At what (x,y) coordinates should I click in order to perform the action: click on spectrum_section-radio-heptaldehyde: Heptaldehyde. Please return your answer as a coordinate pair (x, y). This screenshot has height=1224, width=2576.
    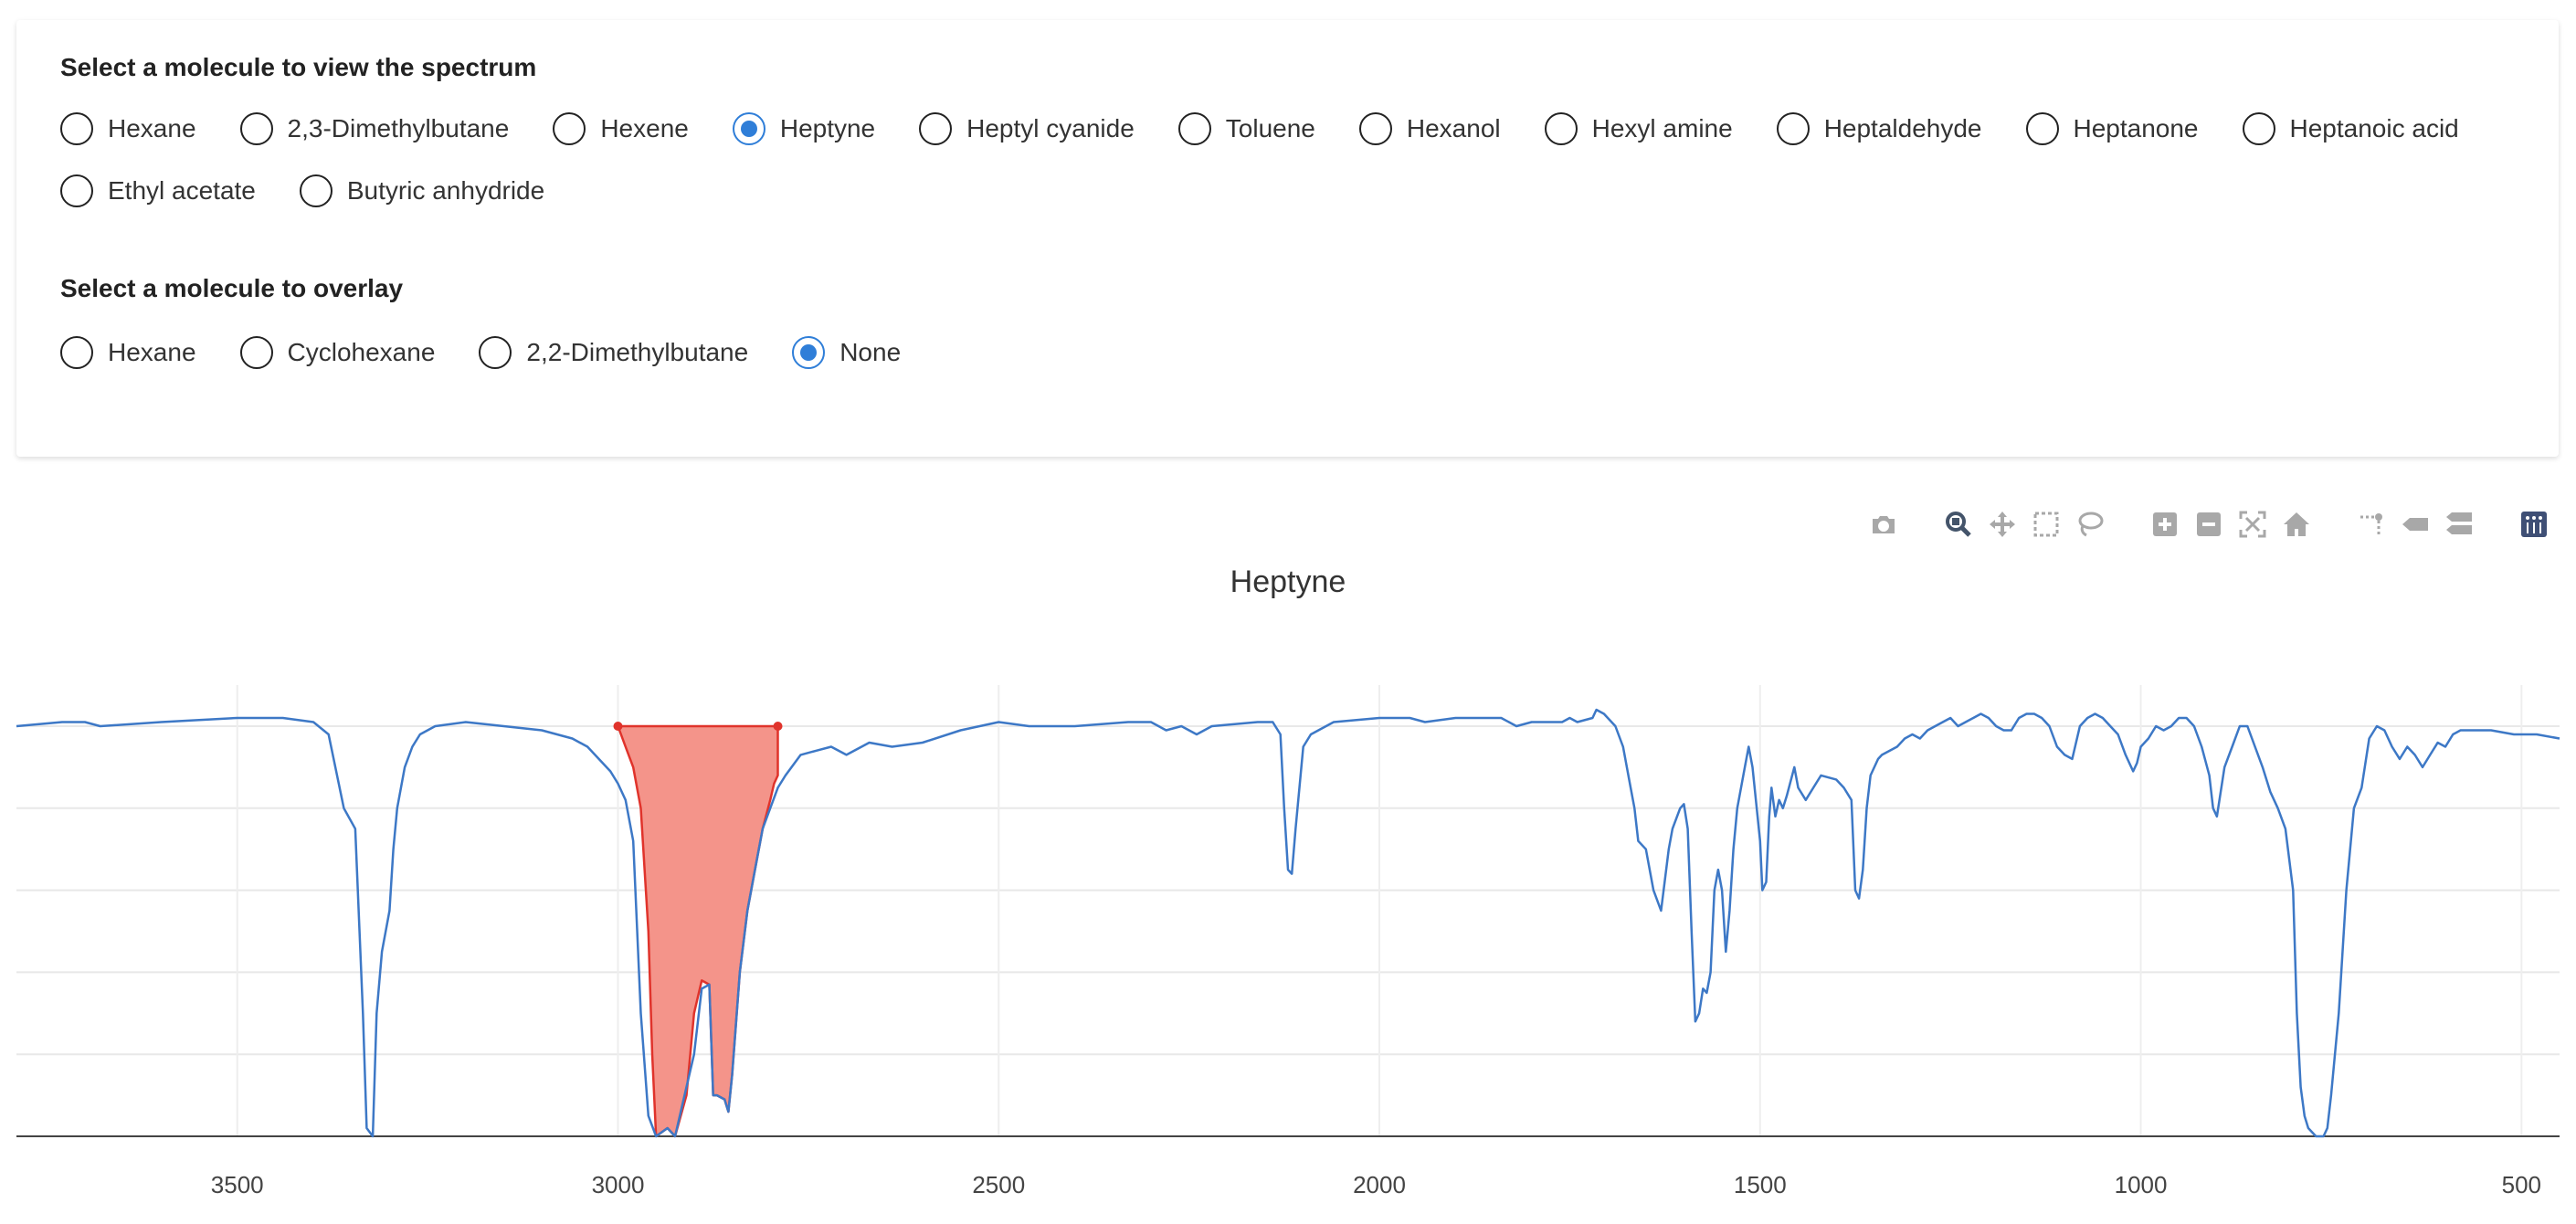
    Looking at the image, I should click on (1879, 129).